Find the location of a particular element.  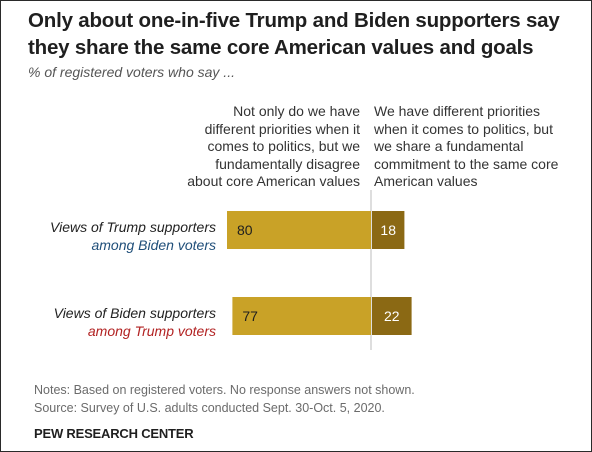

data-label-share: 18 is located at coordinates (388, 230).